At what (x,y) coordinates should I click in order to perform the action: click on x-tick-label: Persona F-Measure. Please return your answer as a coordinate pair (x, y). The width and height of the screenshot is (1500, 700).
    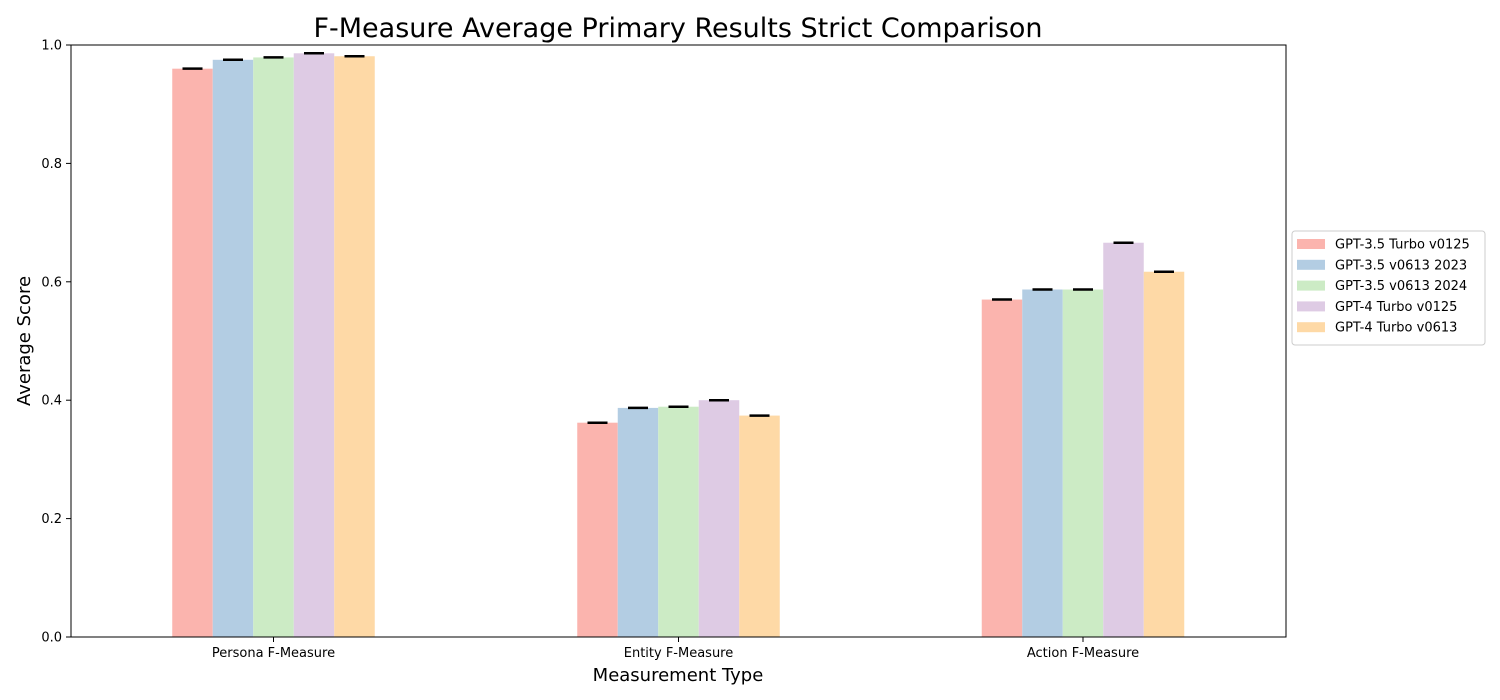
    Looking at the image, I should click on (273, 653).